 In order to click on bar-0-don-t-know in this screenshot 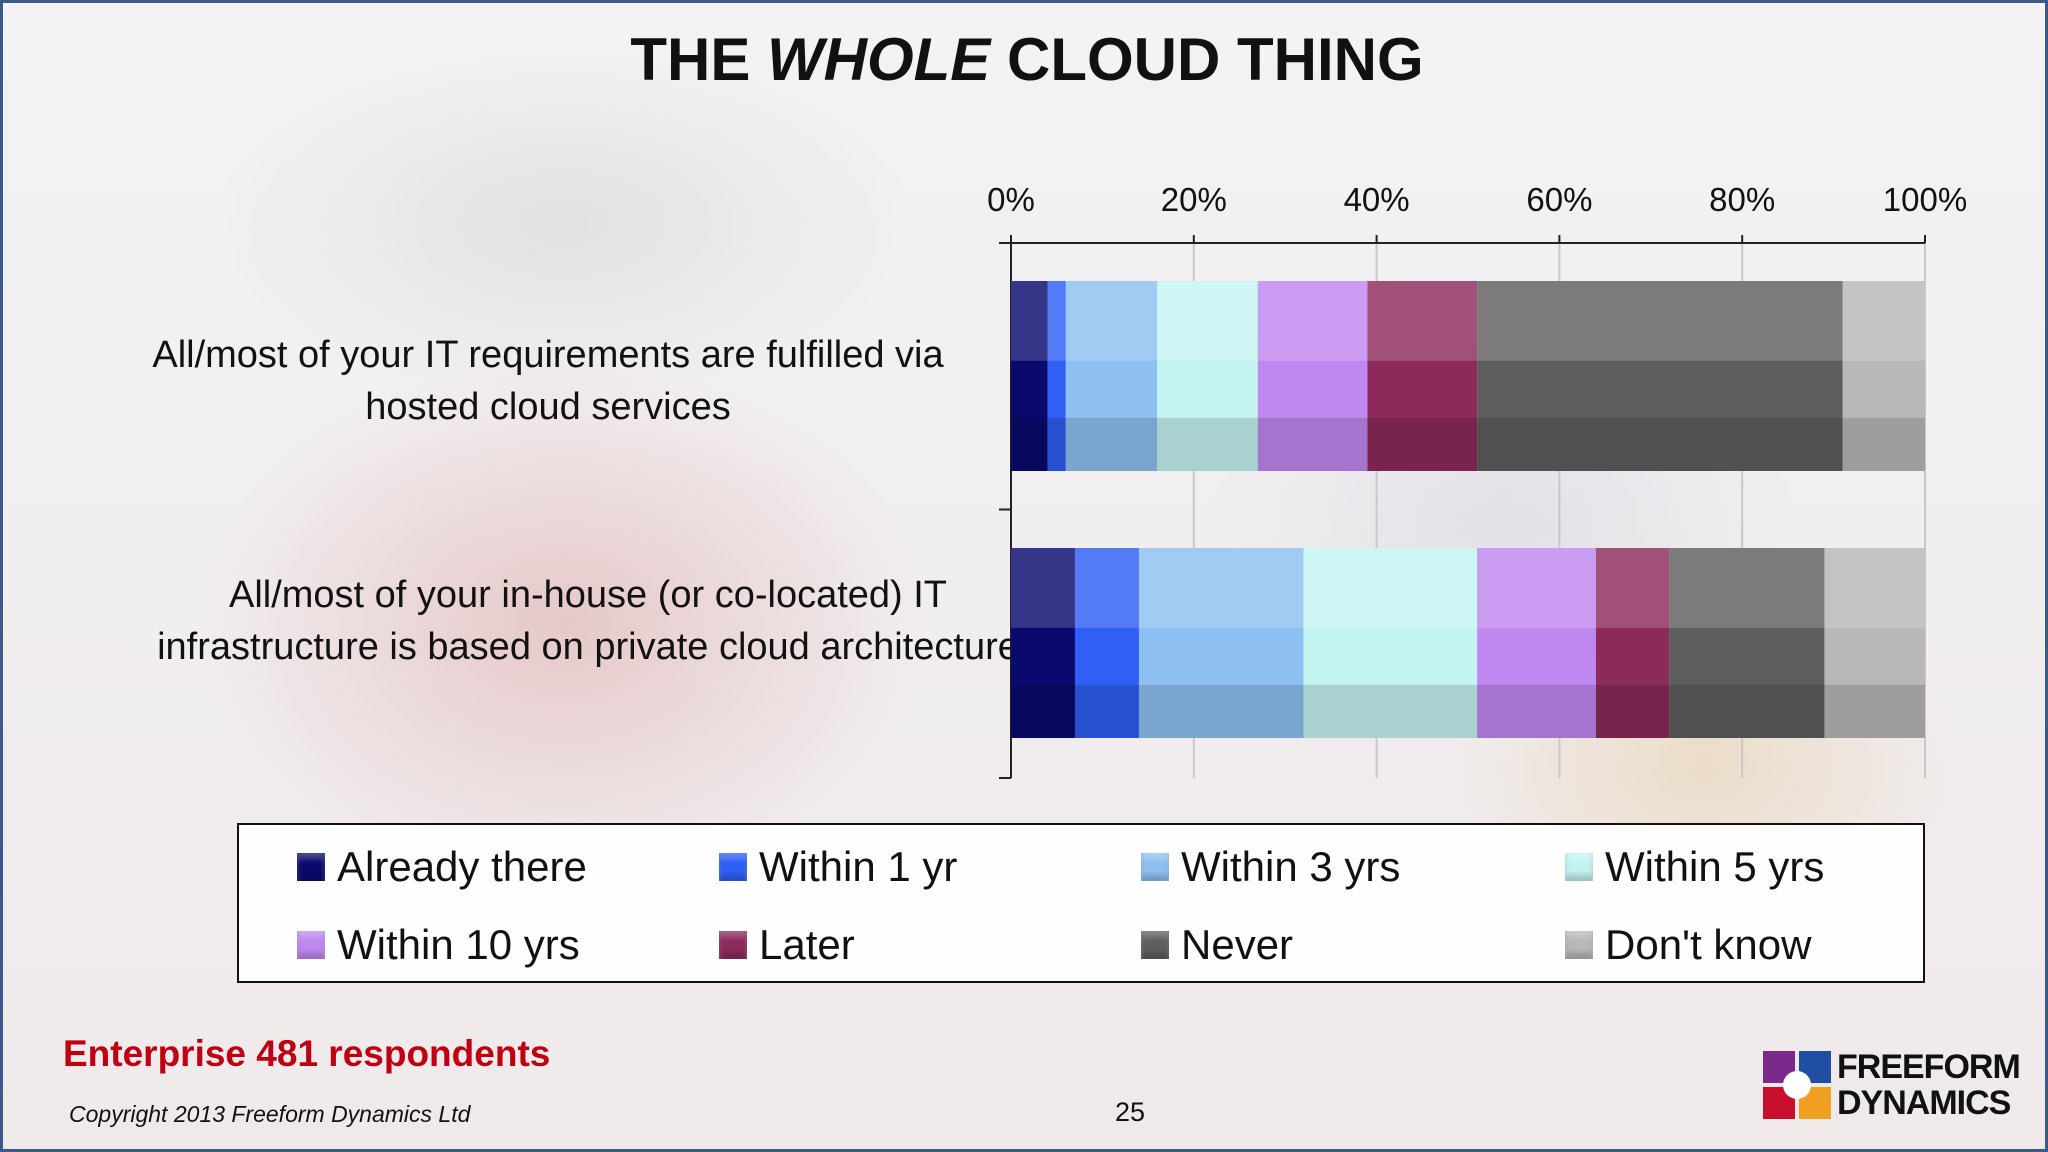, I will do `click(1883, 376)`.